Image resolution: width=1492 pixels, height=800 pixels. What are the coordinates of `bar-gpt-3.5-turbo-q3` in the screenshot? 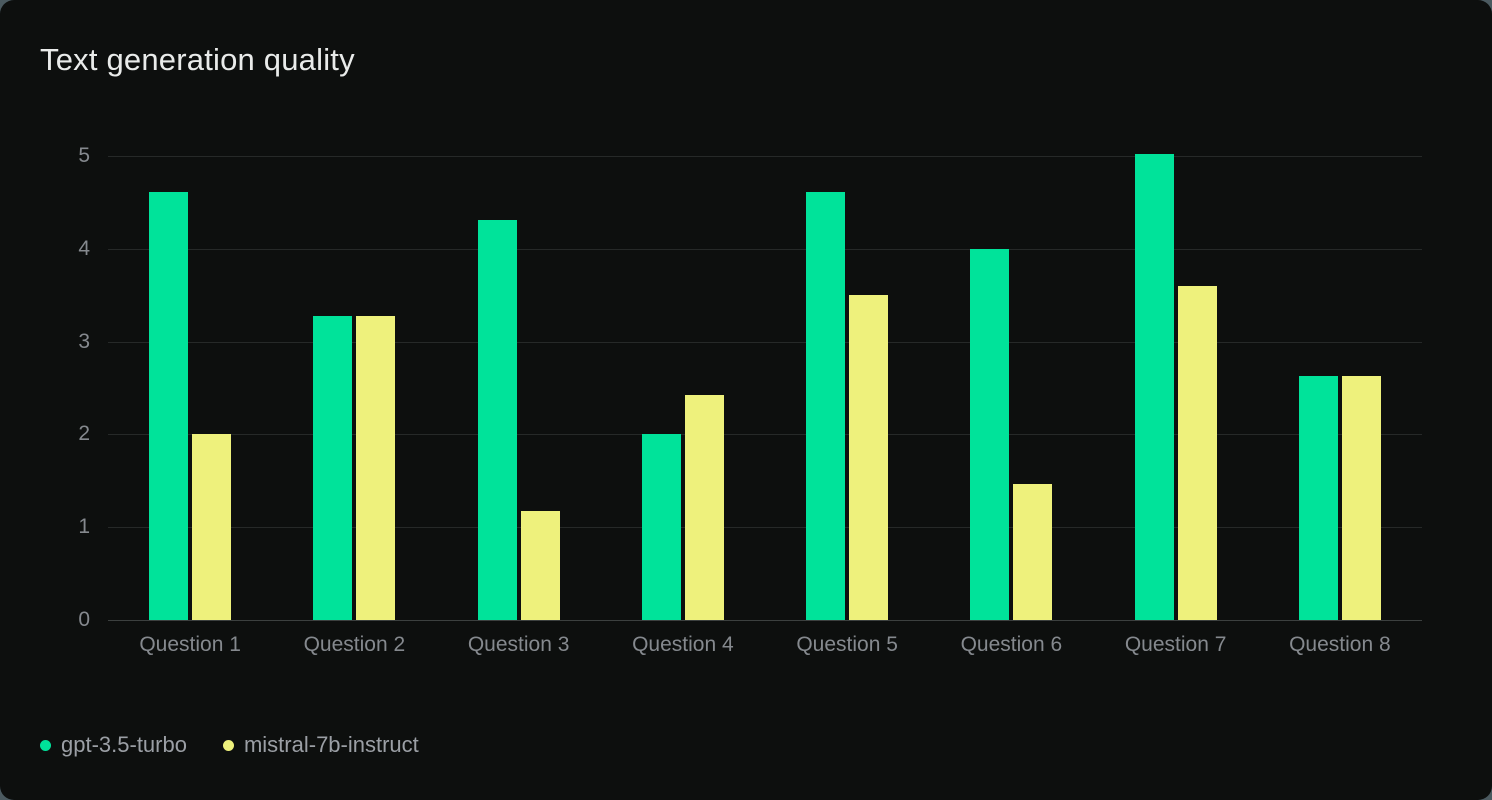 It's located at (497, 420).